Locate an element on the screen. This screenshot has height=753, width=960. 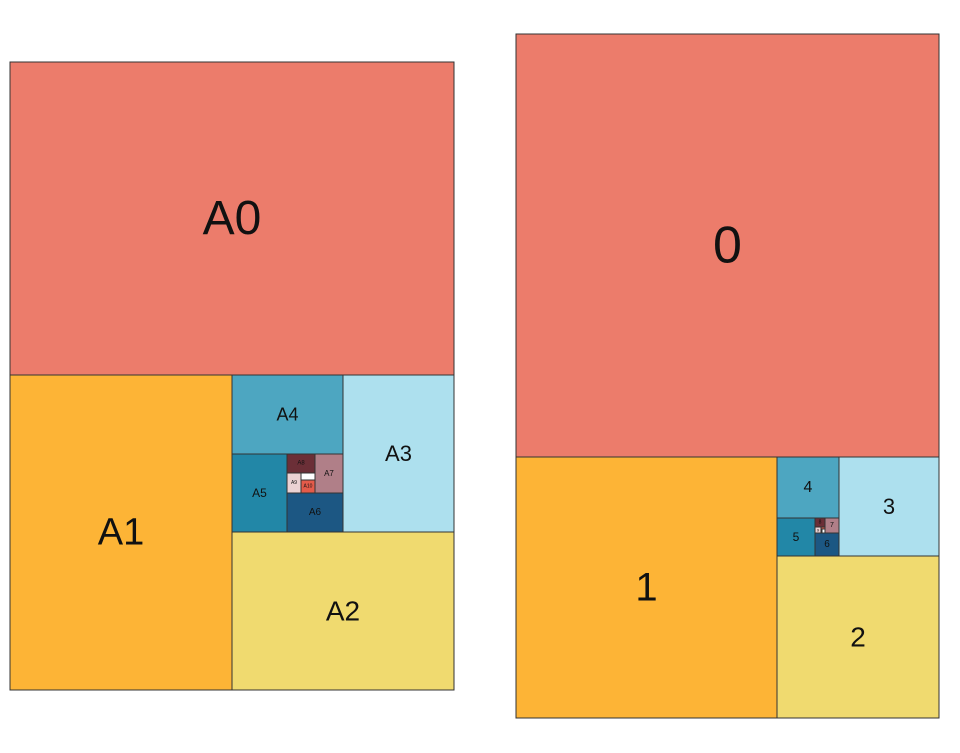
left-label-0: A0 is located at coordinates (232, 218).